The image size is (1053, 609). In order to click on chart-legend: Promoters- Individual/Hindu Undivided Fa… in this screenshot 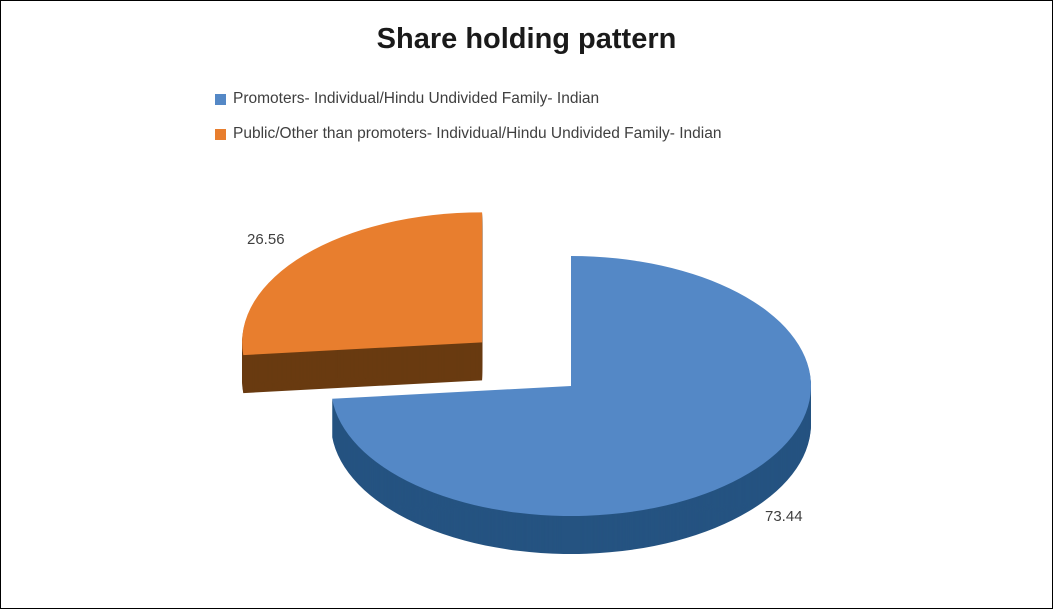, I will do `click(468, 124)`.